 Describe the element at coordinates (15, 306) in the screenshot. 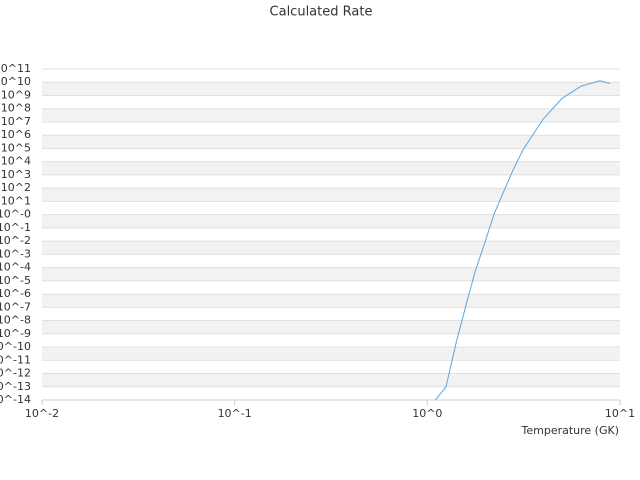

I see `y-tick-label: 10^-7` at that location.